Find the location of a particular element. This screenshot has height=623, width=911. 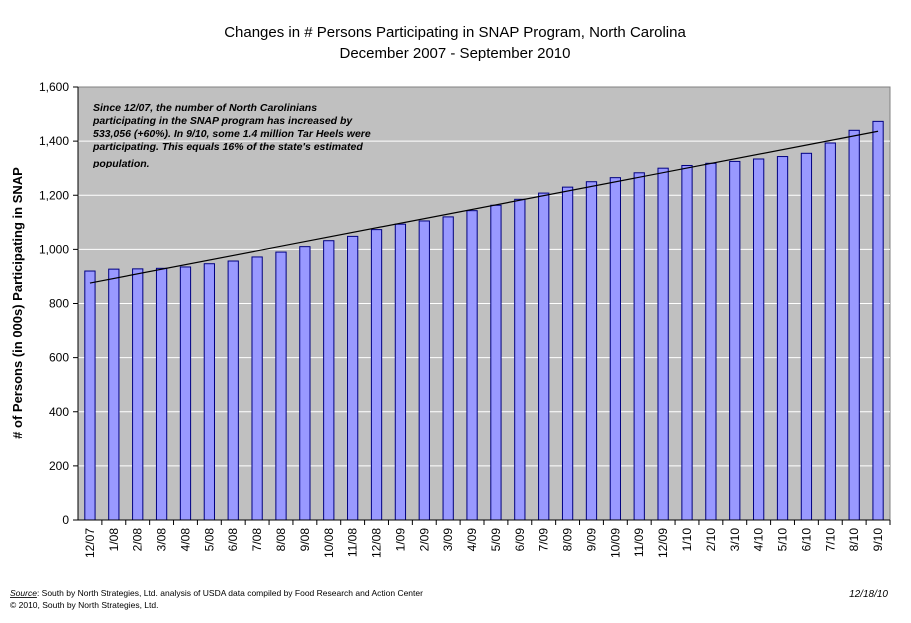

x-tick-label: 12/08 is located at coordinates (377, 543).